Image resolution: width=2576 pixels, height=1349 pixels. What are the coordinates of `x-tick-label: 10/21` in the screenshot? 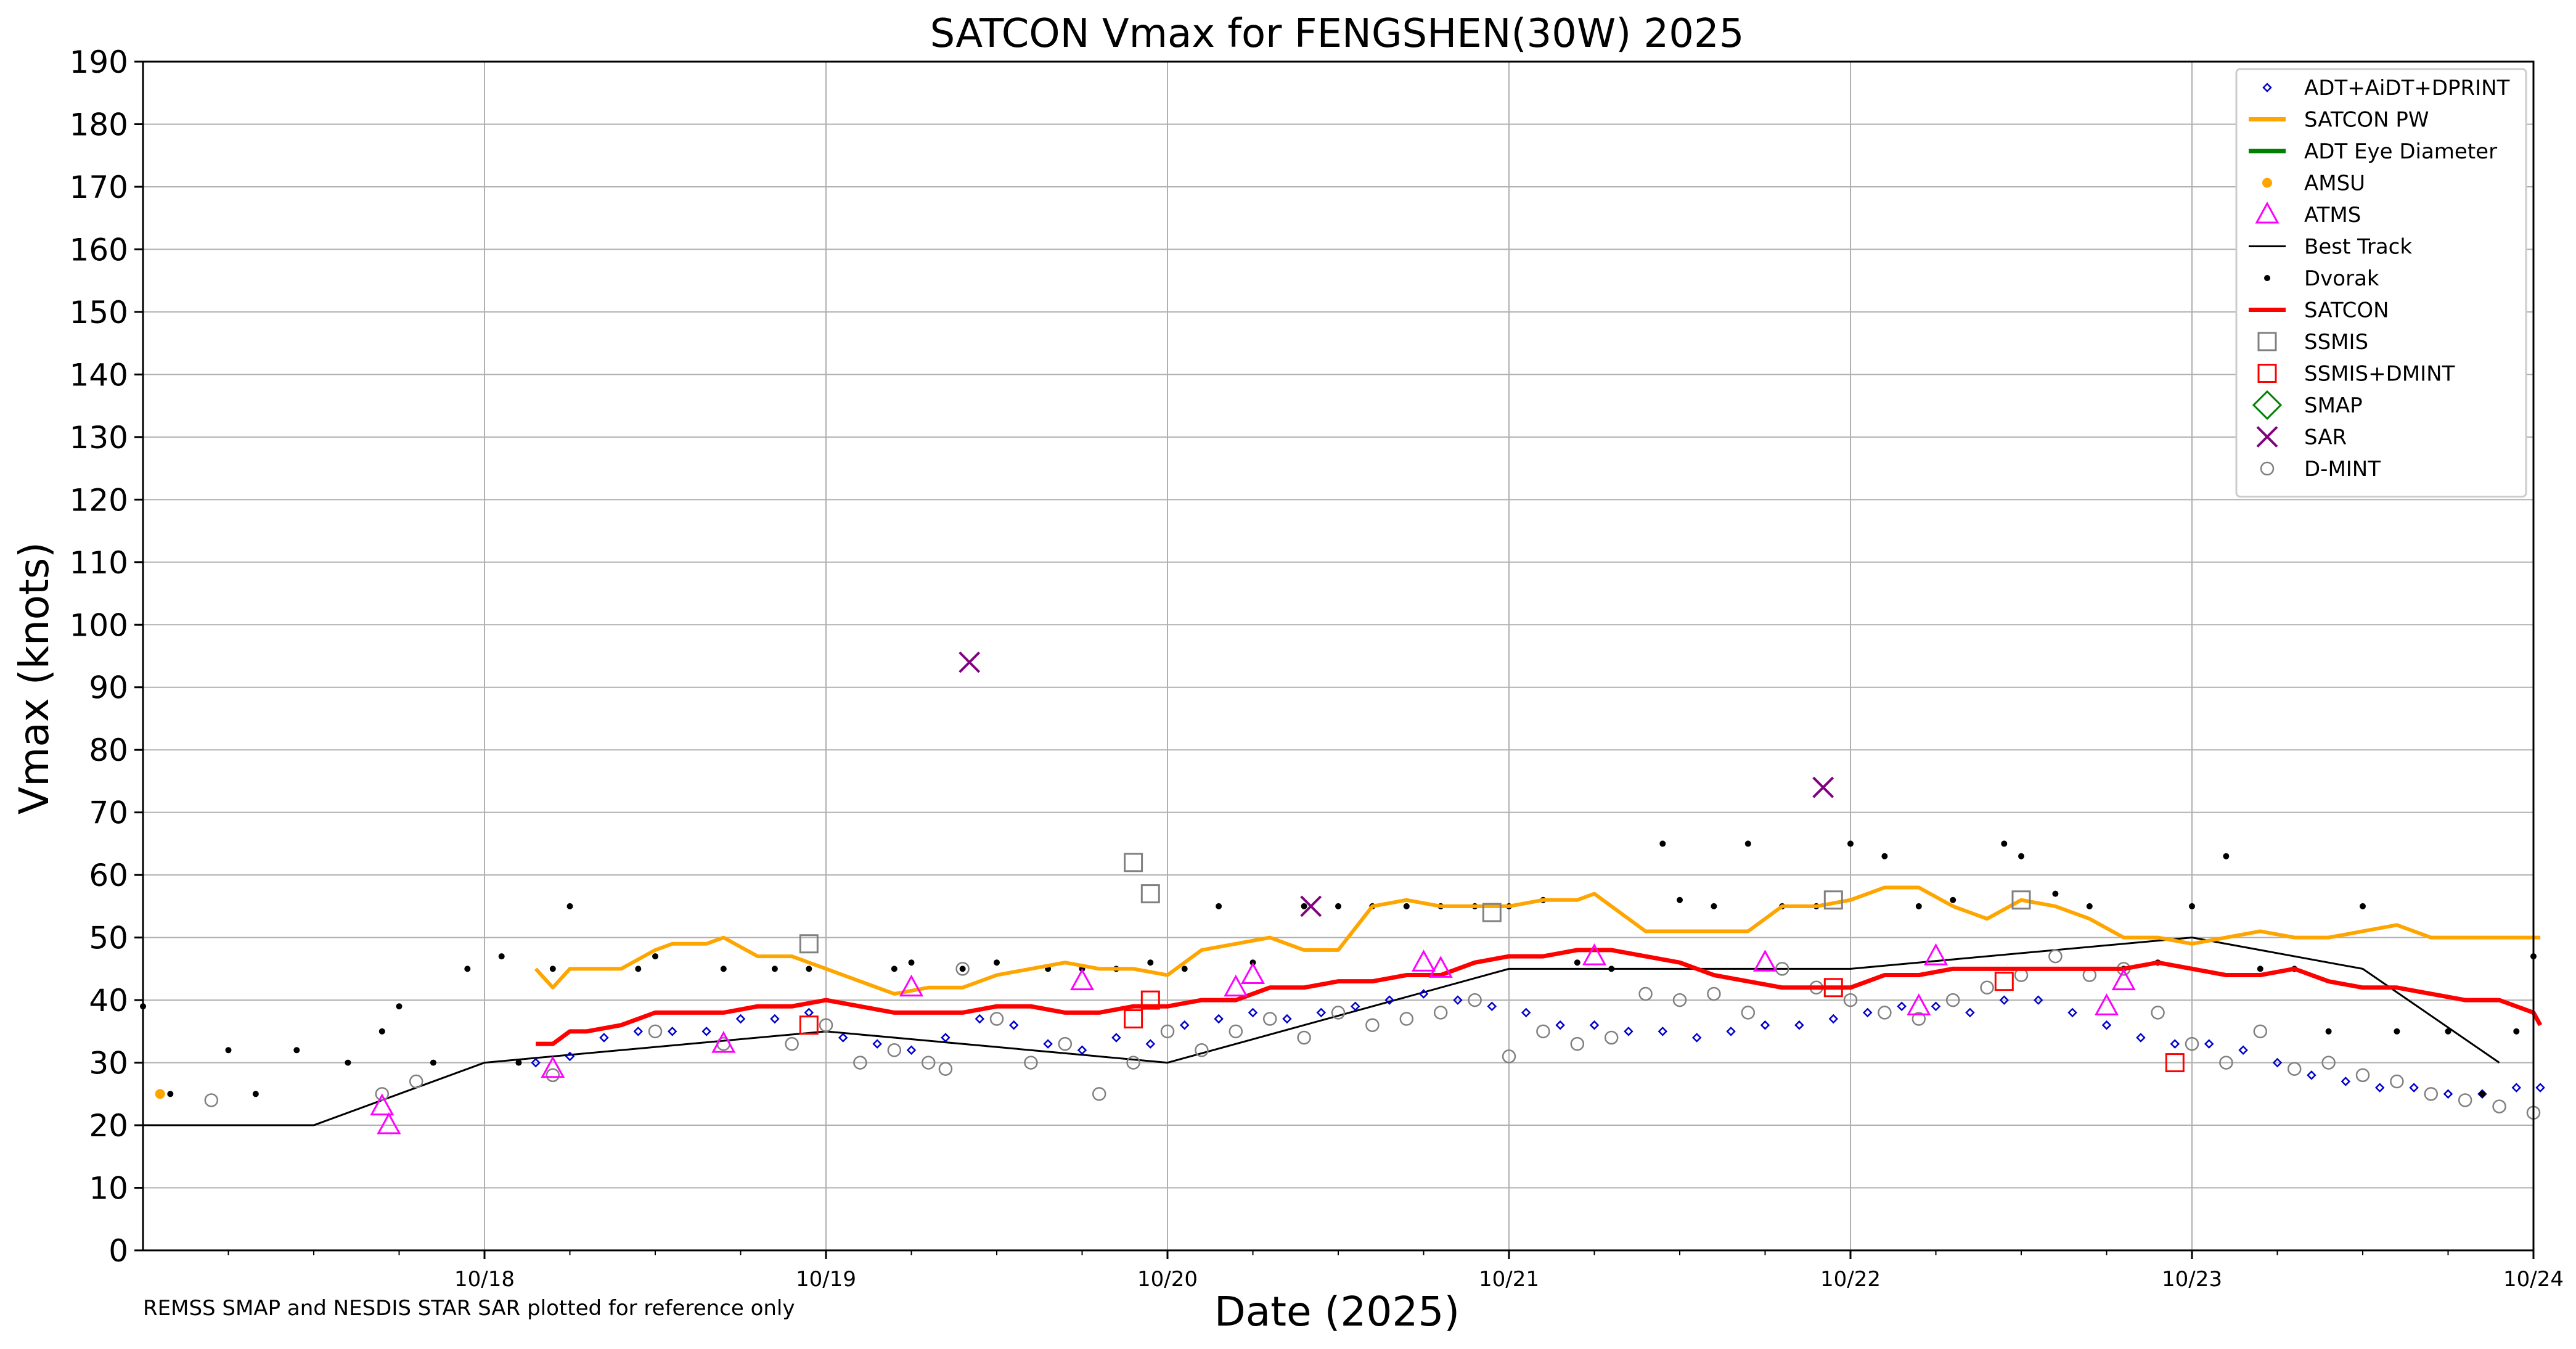 It's located at (1509, 1279).